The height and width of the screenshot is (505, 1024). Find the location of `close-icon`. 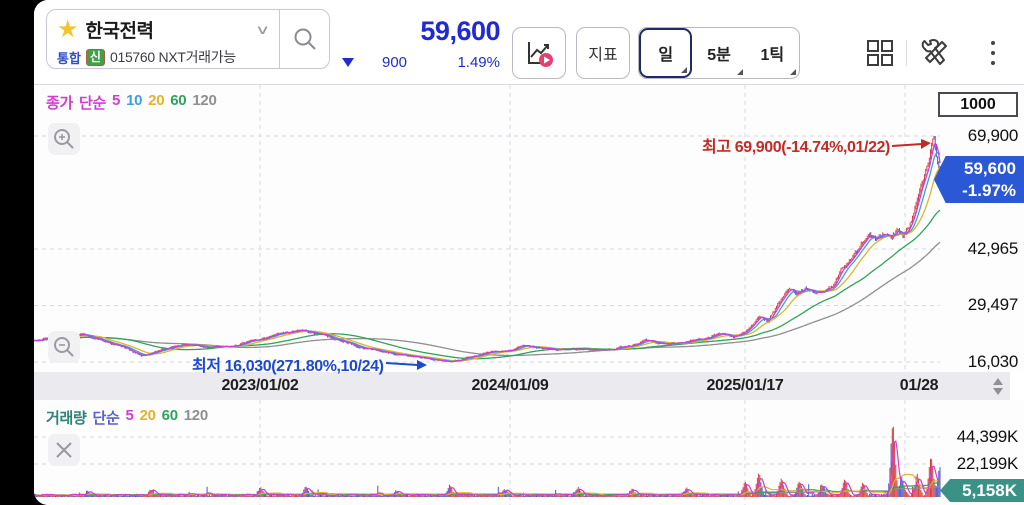

close-icon is located at coordinates (64, 450).